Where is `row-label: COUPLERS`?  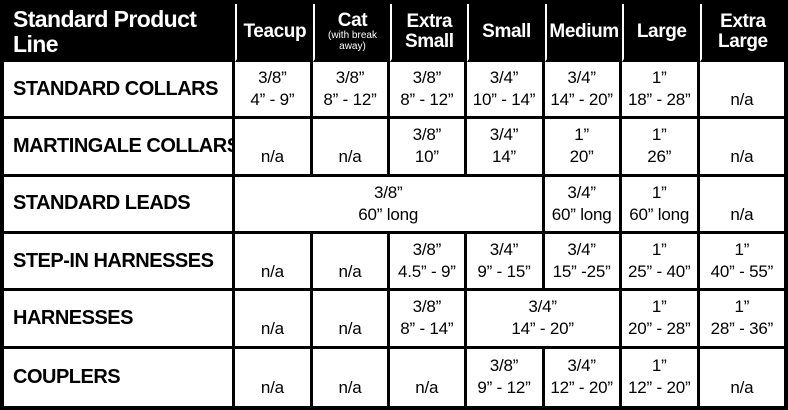 row-label: COUPLERS is located at coordinates (119, 377).